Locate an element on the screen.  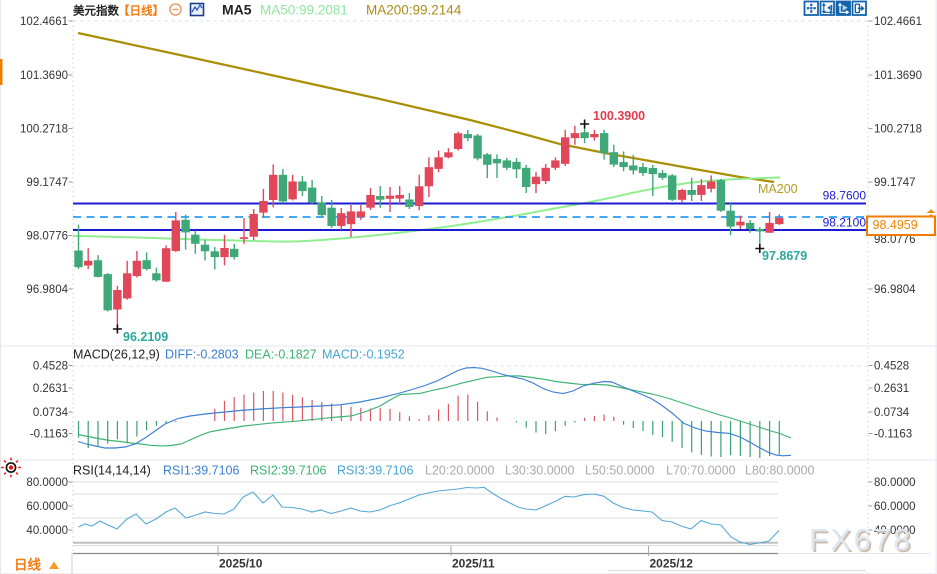
svg-text: MA50:99.2081 is located at coordinates (304, 10).